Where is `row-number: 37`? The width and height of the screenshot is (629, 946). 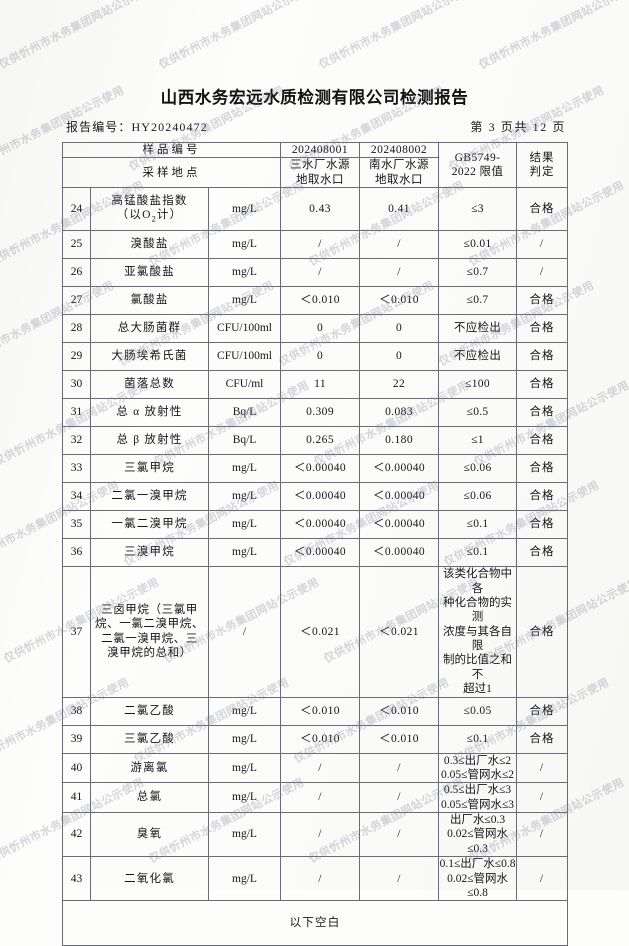
row-number: 37 is located at coordinates (76, 632).